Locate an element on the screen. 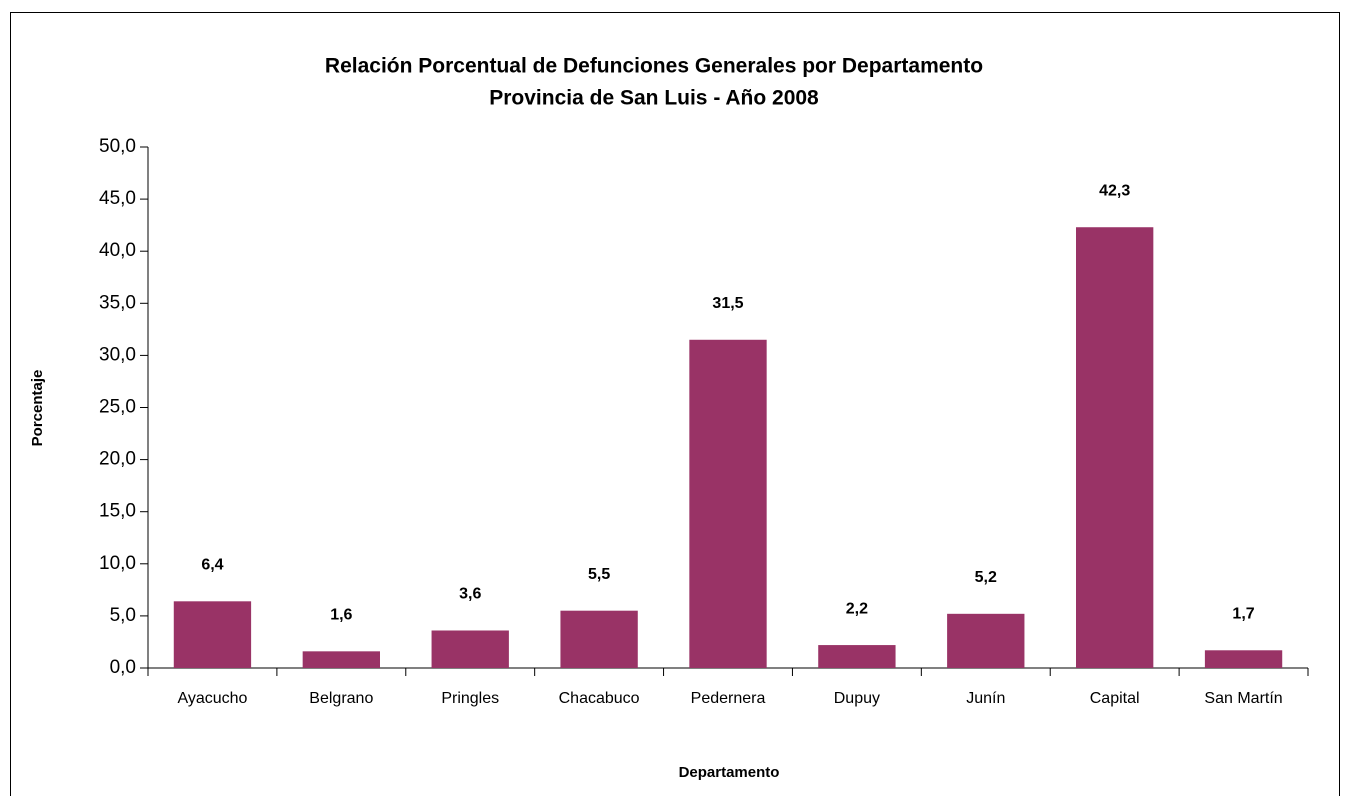  y-tick-label: 35,0 is located at coordinates (117, 302).